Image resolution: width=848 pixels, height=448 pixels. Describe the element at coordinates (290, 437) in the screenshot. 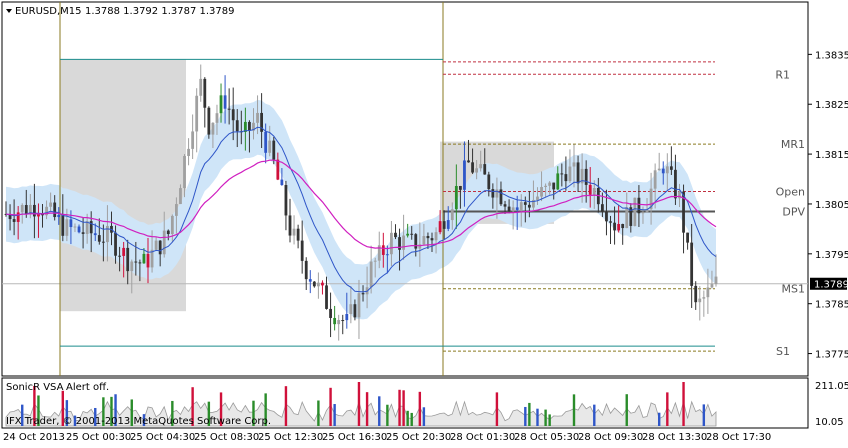

I see `time-tick: 25 Oct 12:30` at that location.